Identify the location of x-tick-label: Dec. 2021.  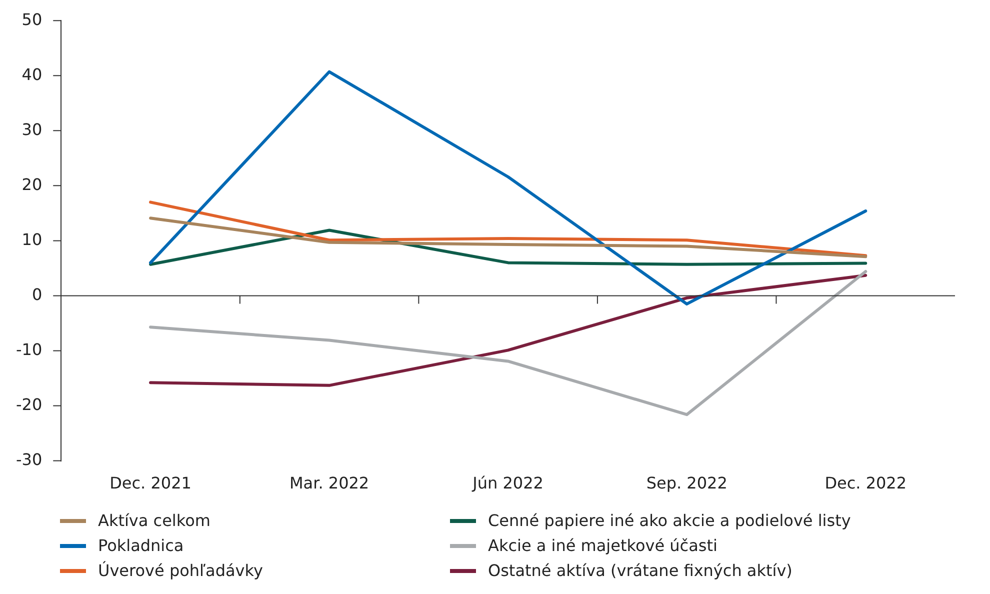
(151, 483).